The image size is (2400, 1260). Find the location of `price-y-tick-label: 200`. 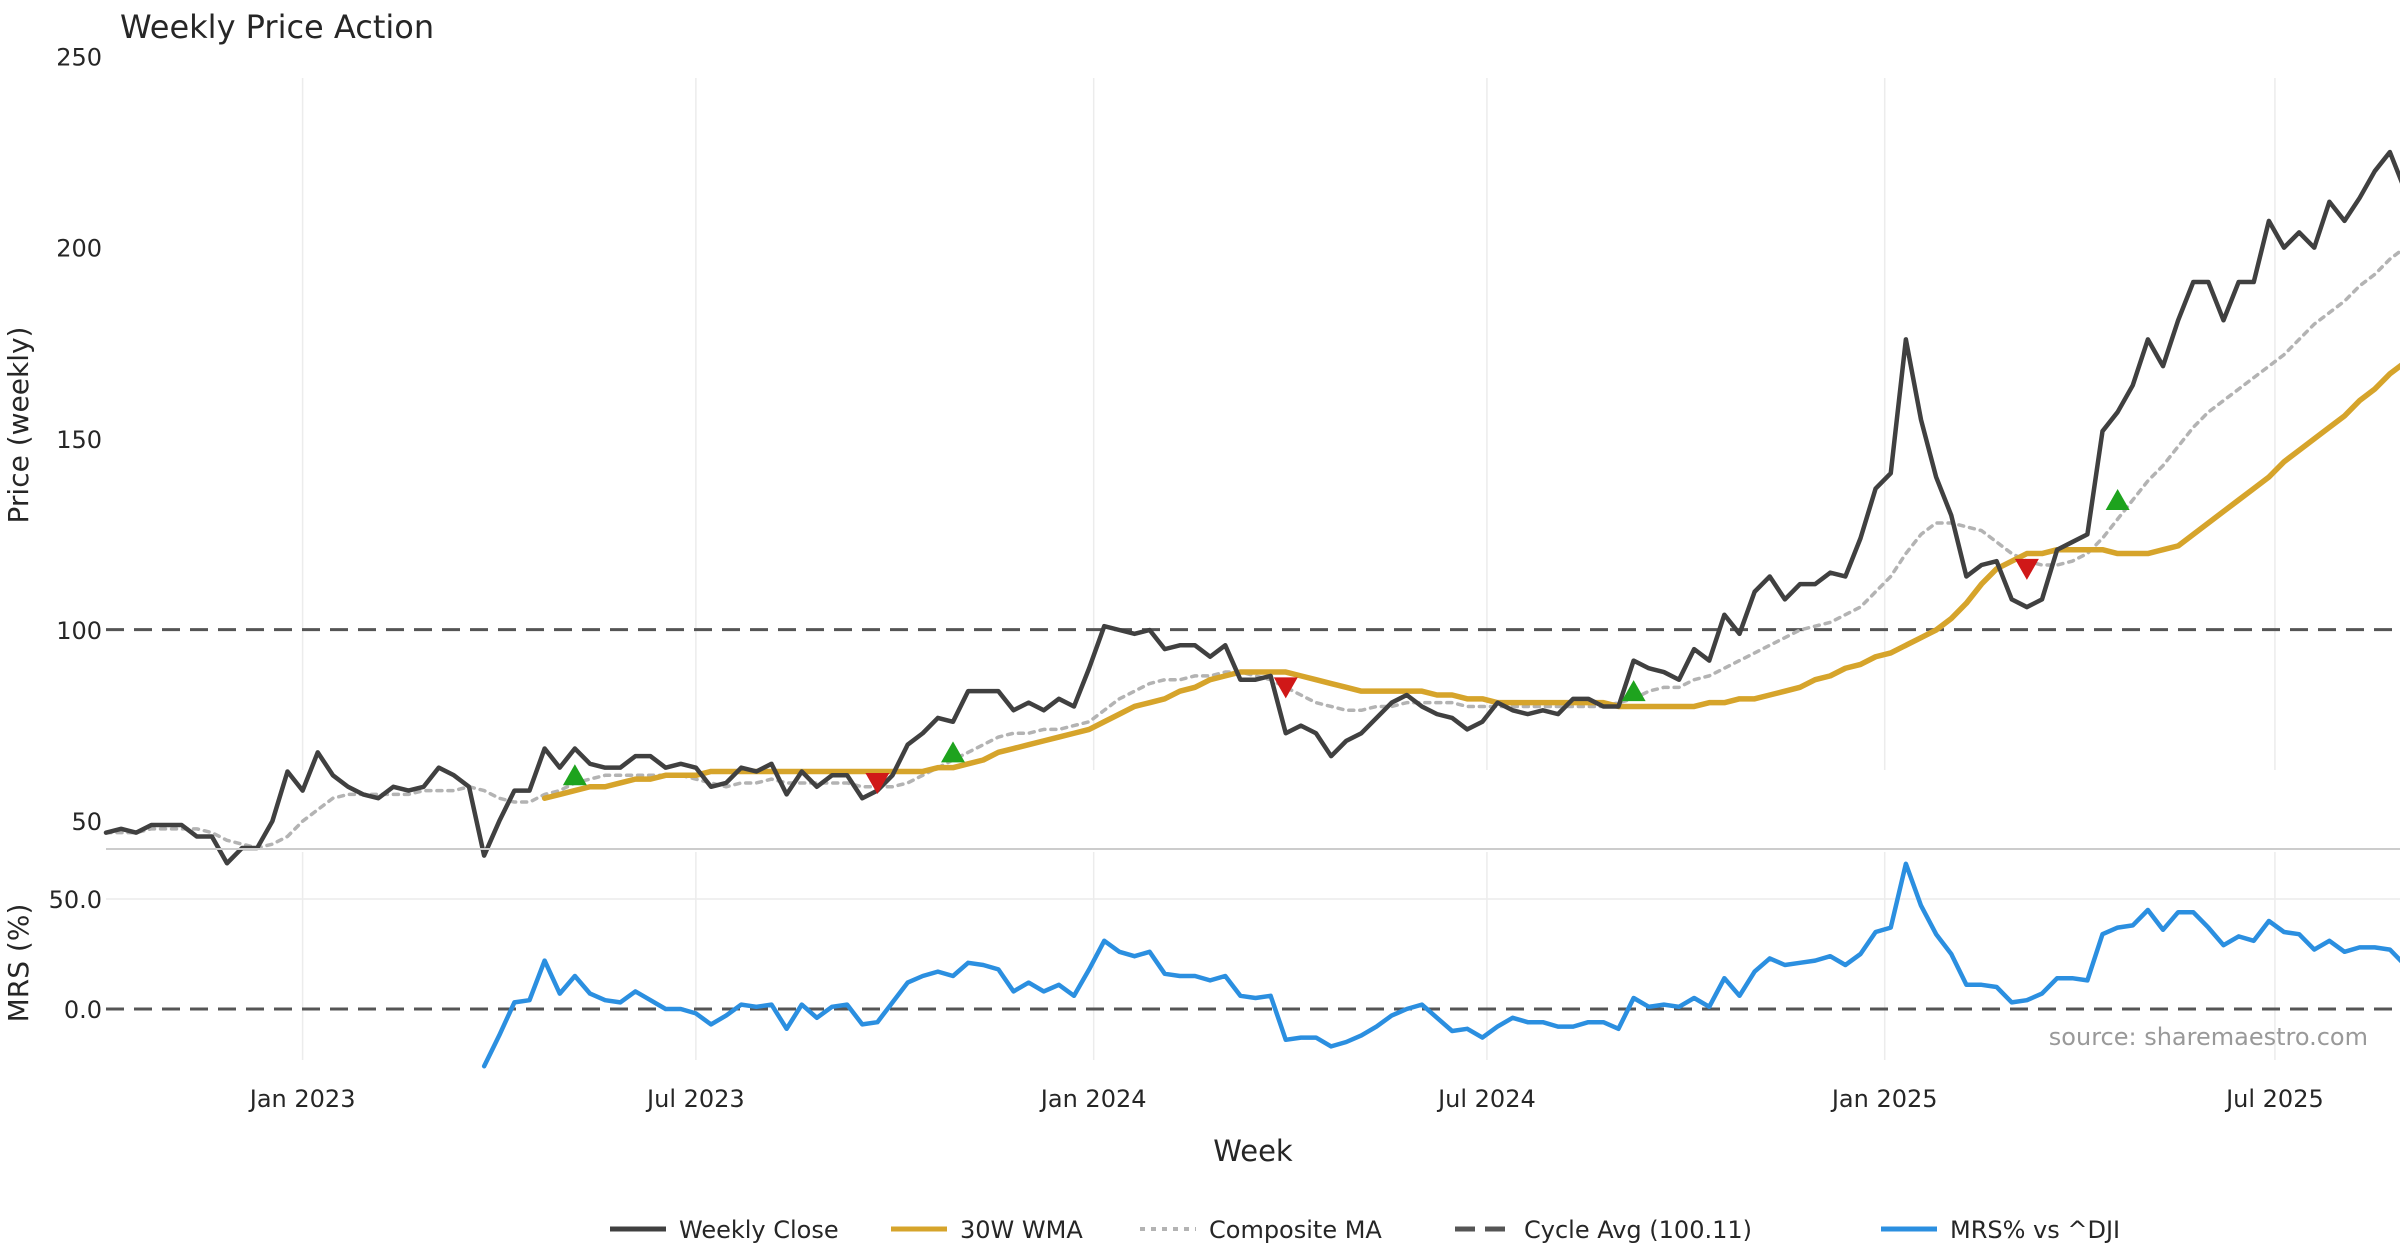

price-y-tick-label: 200 is located at coordinates (79, 249).